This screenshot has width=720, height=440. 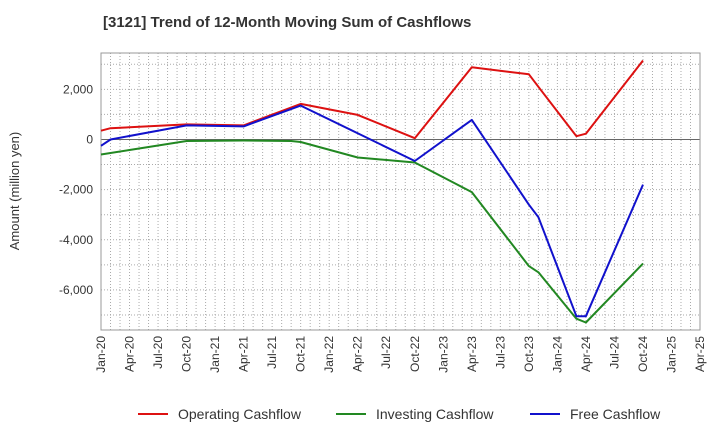 What do you see at coordinates (89, 139) in the screenshot?
I see `y-tick-label: 0` at bounding box center [89, 139].